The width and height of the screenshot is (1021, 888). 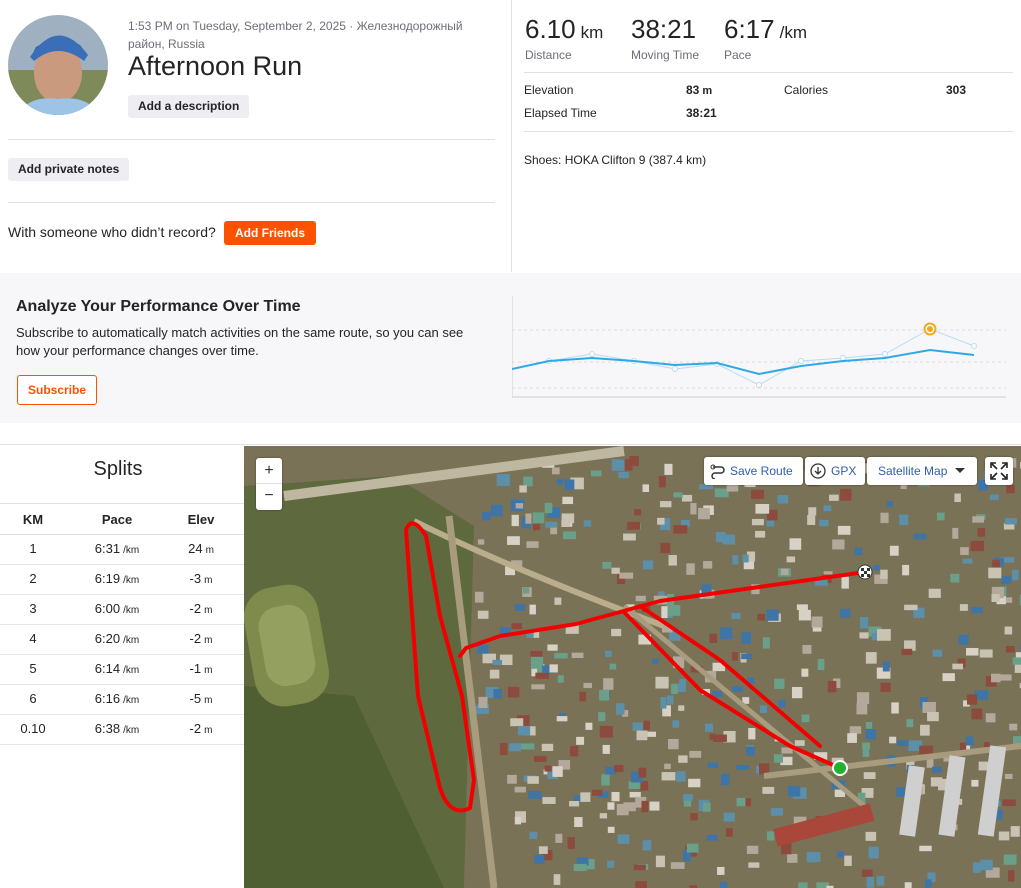 I want to click on activity-title: Afternoon Run, so click(x=215, y=66).